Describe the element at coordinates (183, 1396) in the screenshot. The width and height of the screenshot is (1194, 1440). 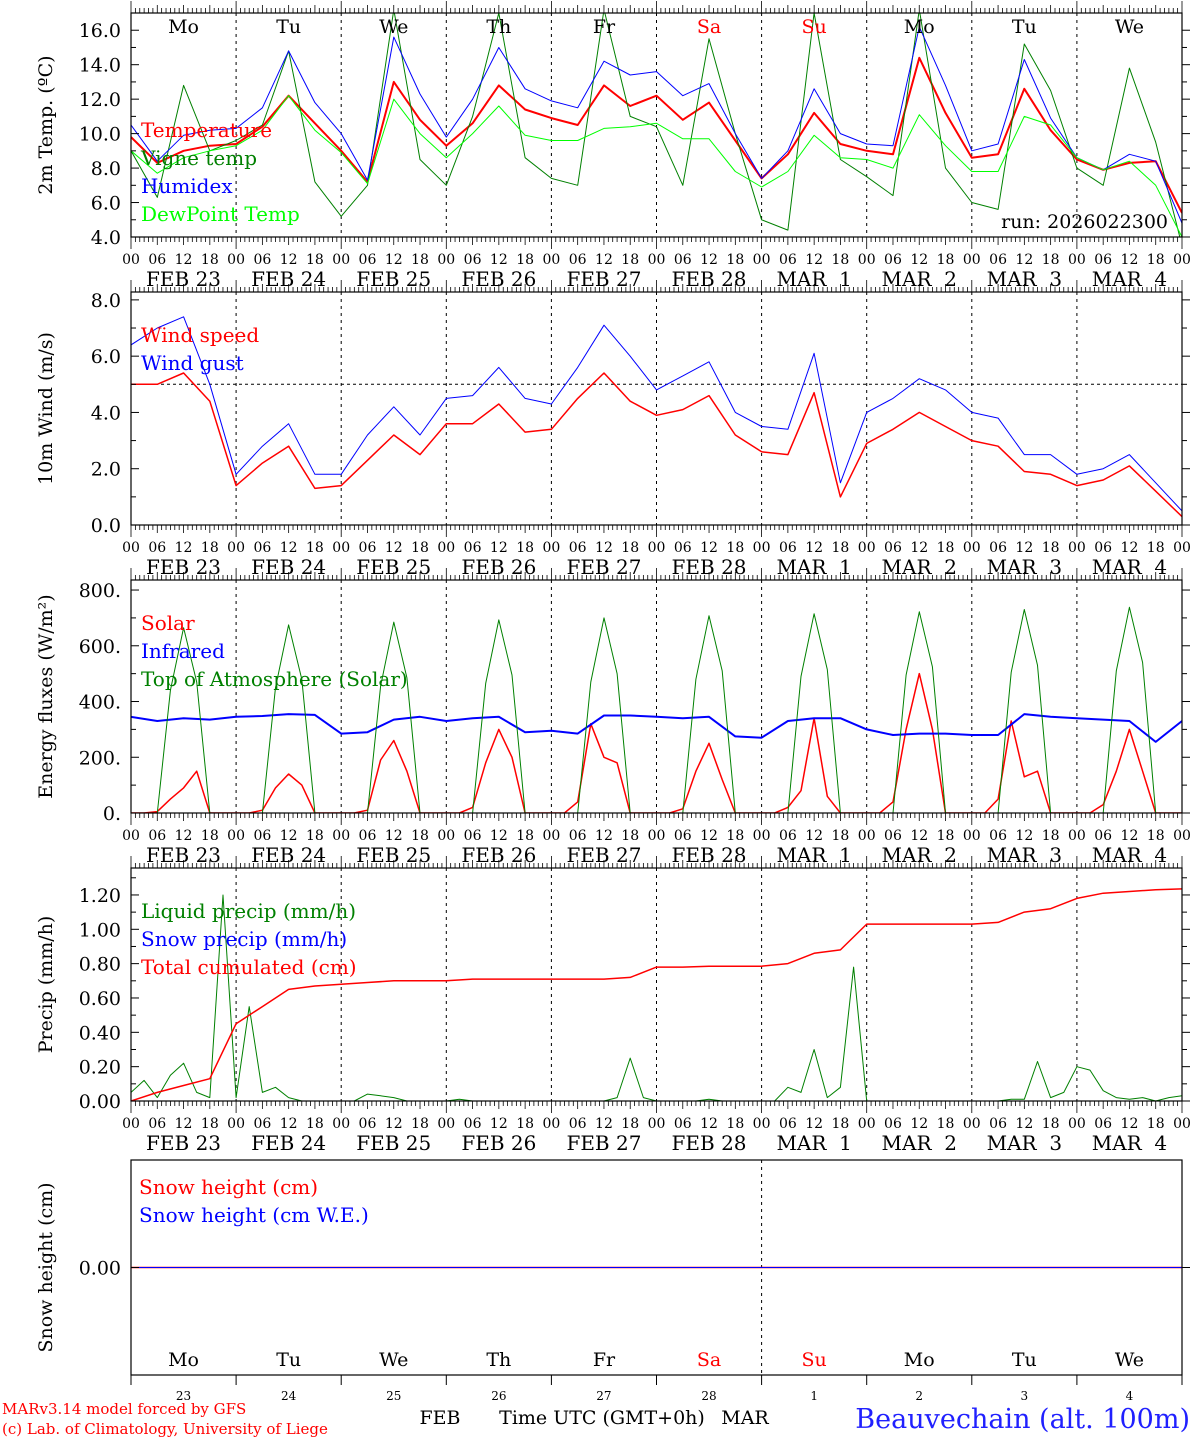
I see `day-number: 23` at that location.